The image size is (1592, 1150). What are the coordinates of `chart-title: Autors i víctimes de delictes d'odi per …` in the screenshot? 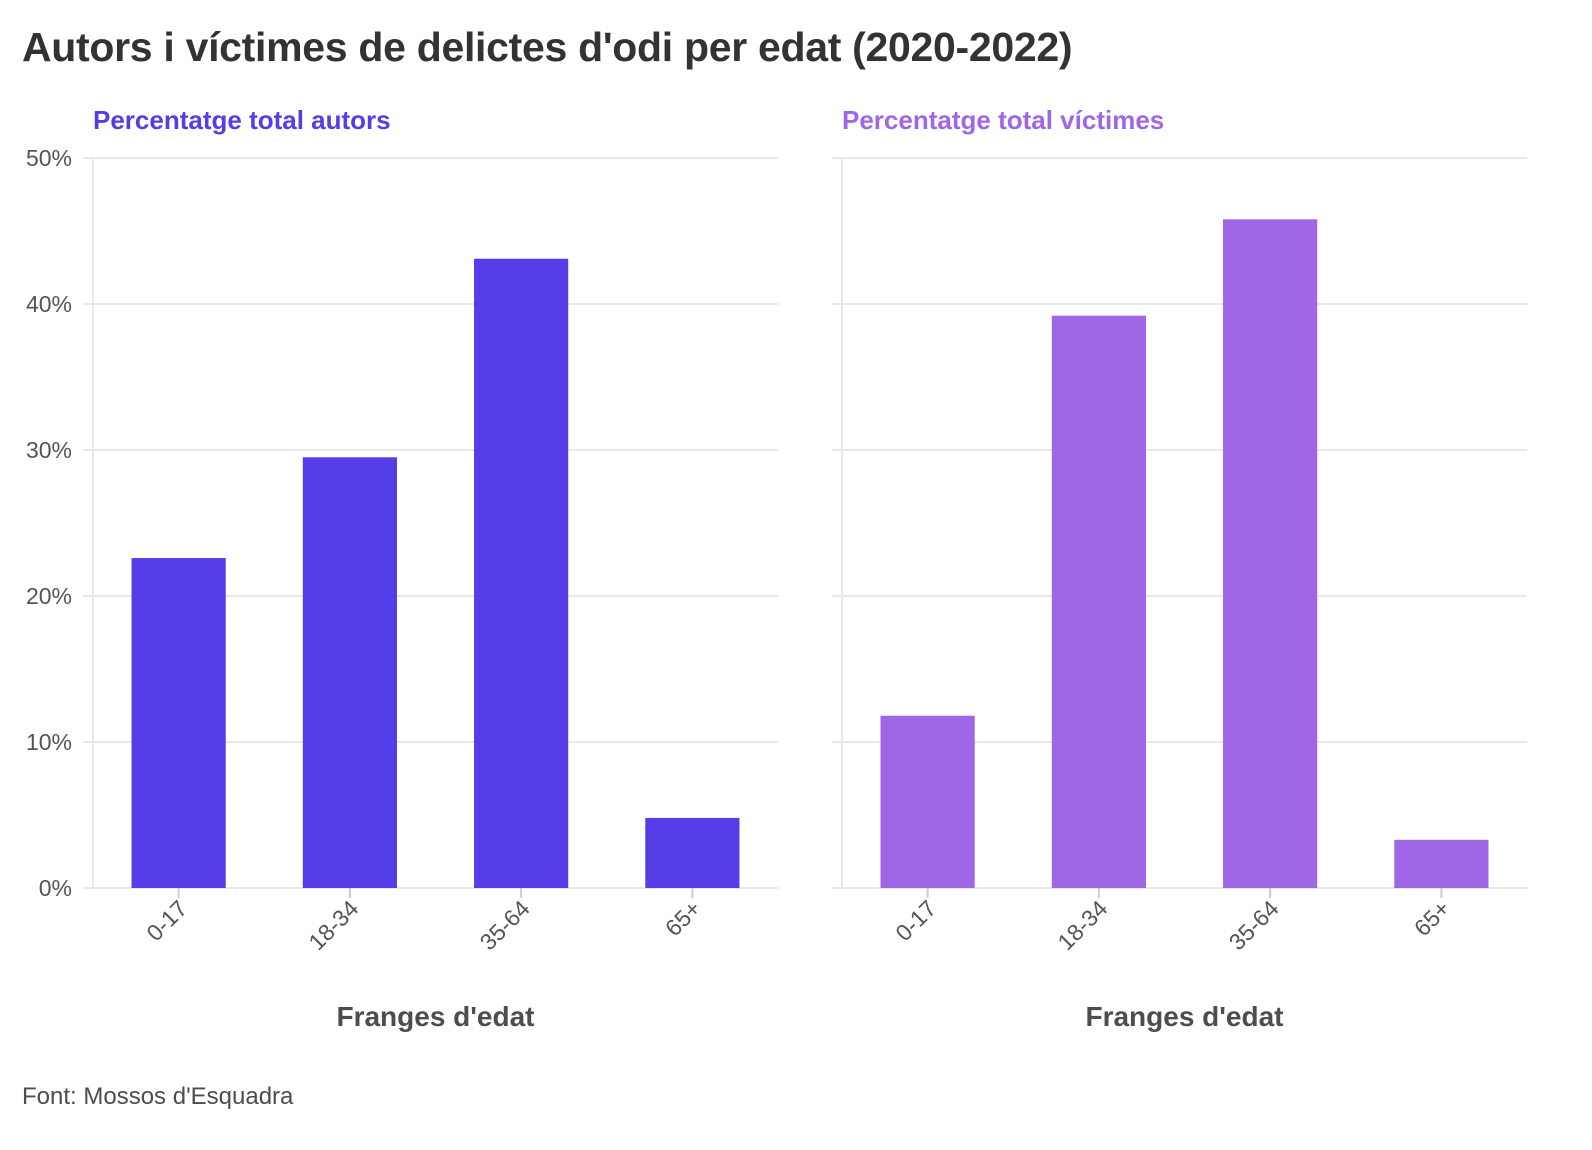 It's located at (547, 47).